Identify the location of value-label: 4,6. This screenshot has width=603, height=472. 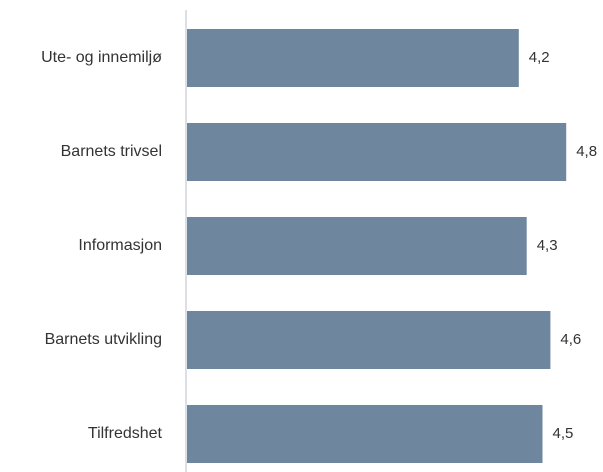
(570, 339).